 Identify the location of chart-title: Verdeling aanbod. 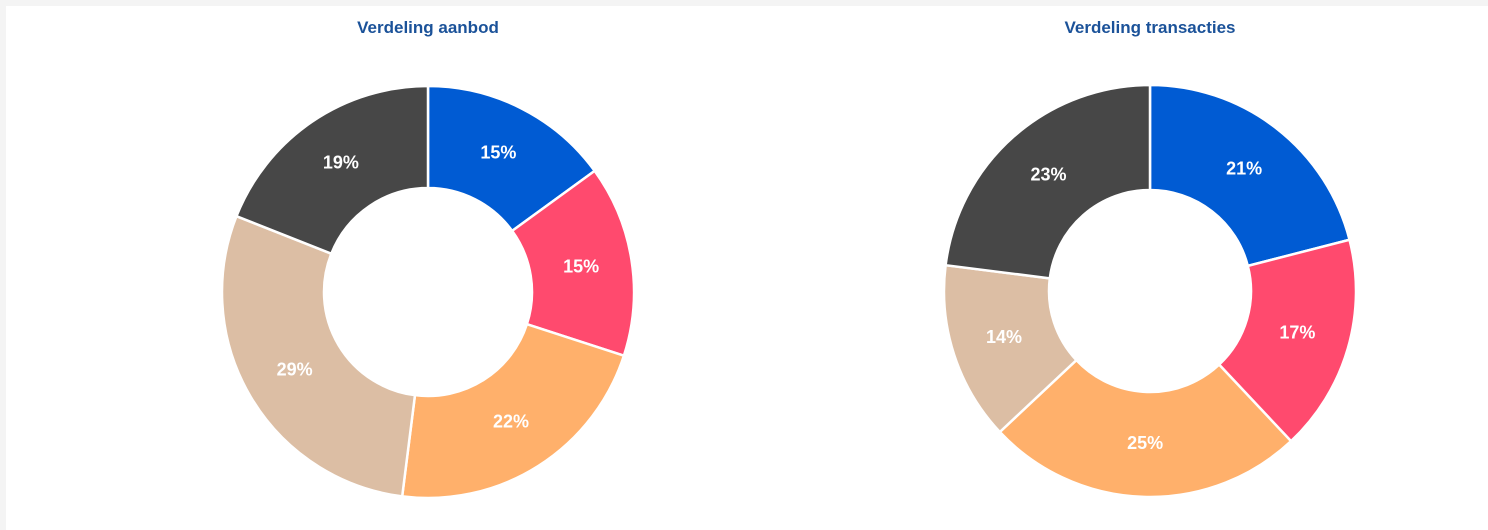
(428, 27).